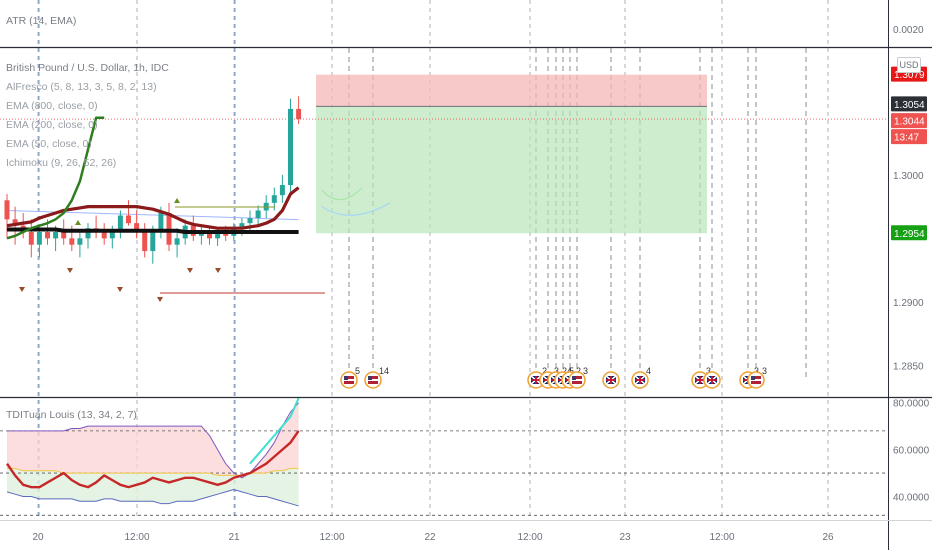 The width and height of the screenshot is (932, 555). I want to click on event-count: 2, so click(544, 371).